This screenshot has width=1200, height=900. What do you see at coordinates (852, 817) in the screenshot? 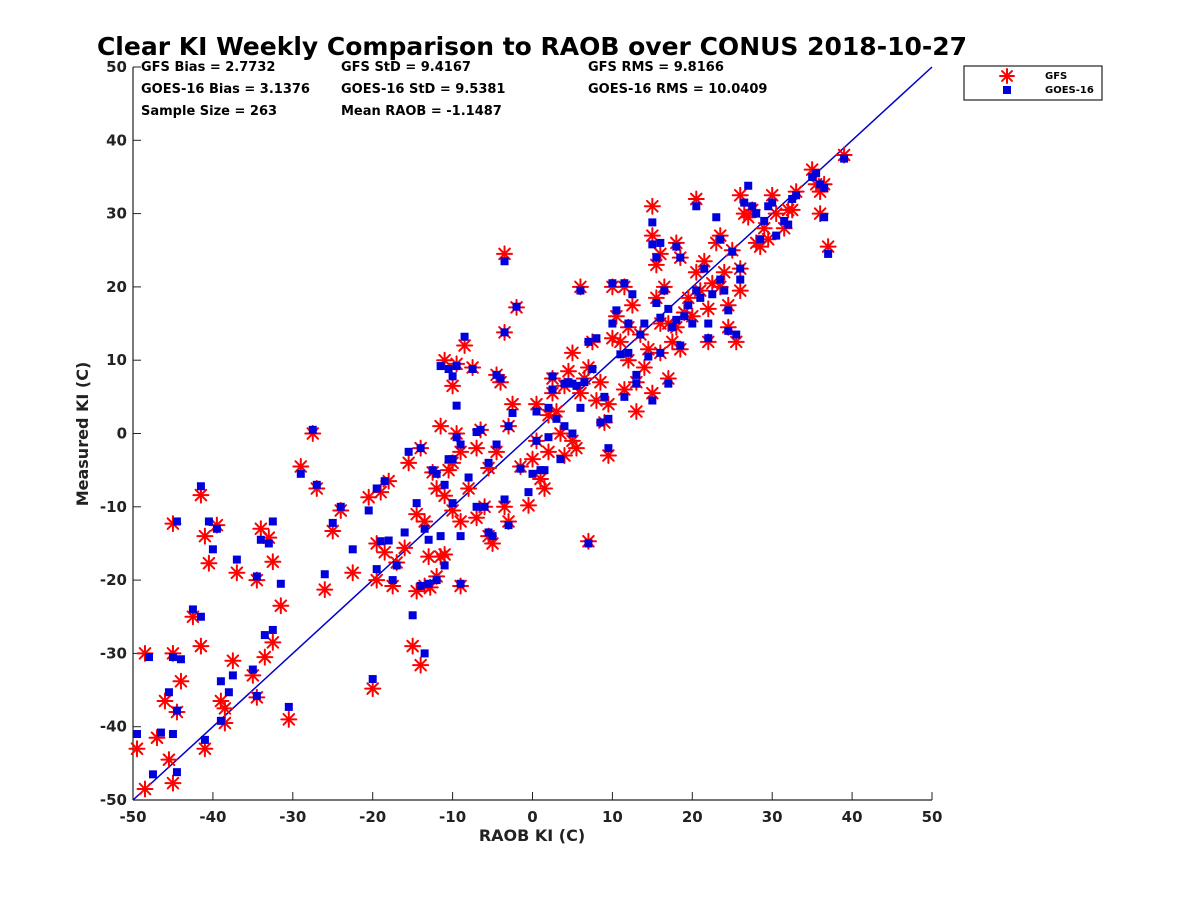
I see `x-tick-label: 40` at bounding box center [852, 817].